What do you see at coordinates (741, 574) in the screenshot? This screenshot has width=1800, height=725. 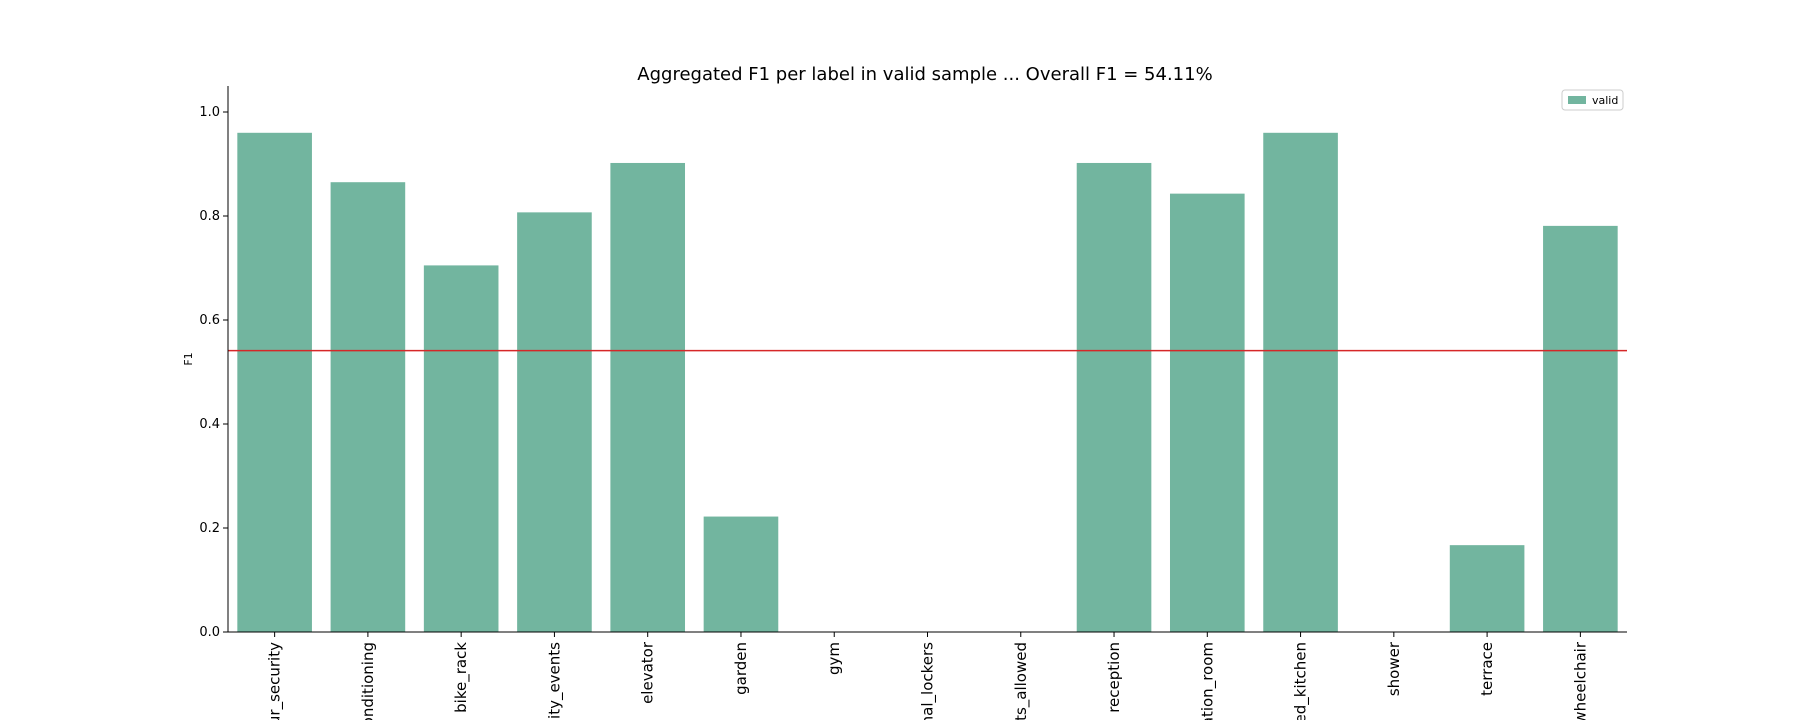 I see `bar-garden` at bounding box center [741, 574].